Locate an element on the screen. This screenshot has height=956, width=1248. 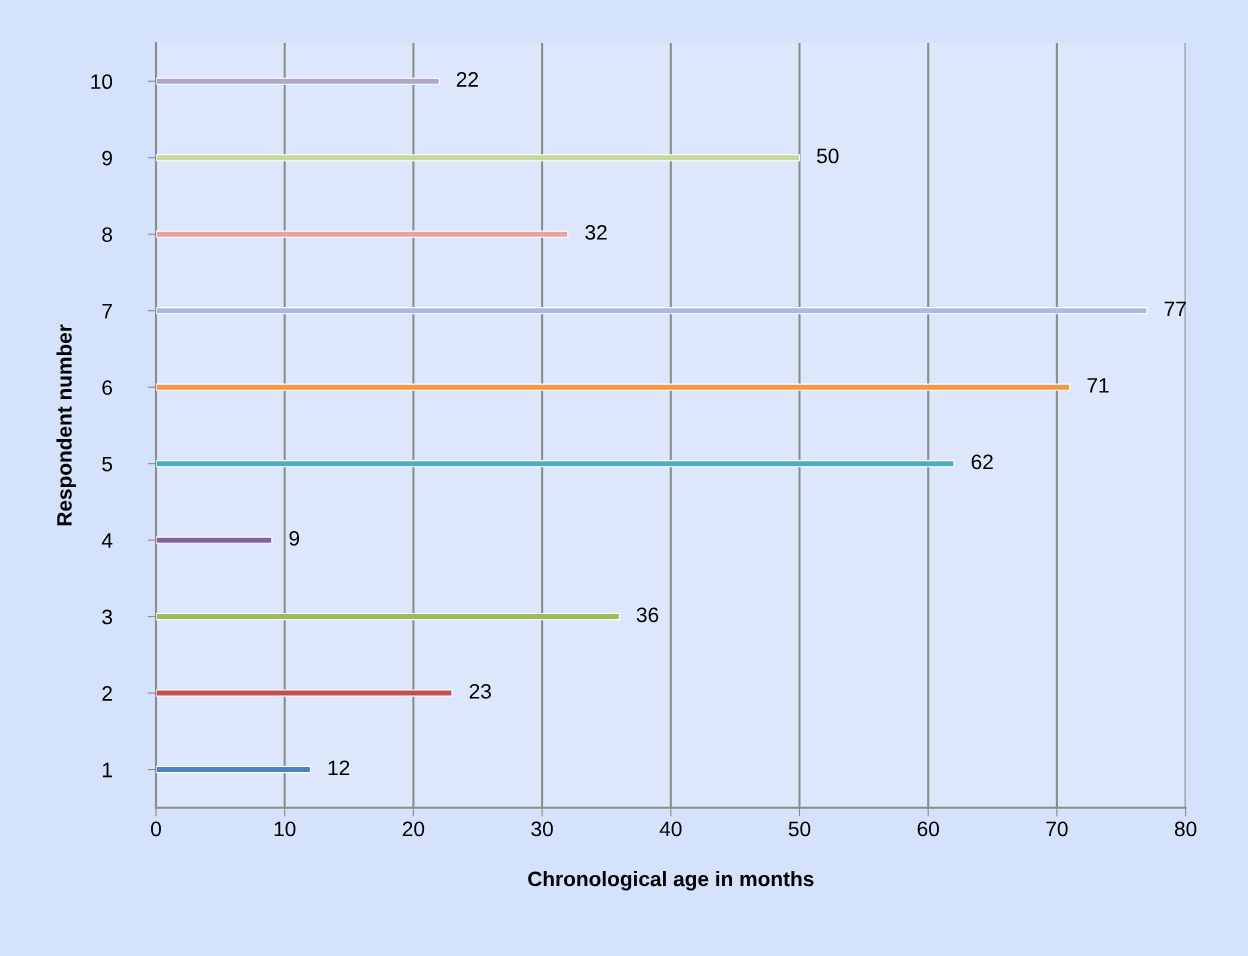
y-tick-label: 7 is located at coordinates (107, 311).